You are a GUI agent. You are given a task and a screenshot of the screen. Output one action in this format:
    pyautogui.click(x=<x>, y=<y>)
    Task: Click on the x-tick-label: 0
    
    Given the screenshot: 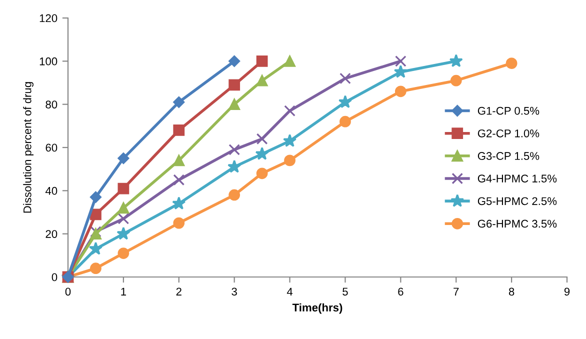 What is the action you would take?
    pyautogui.click(x=68, y=292)
    